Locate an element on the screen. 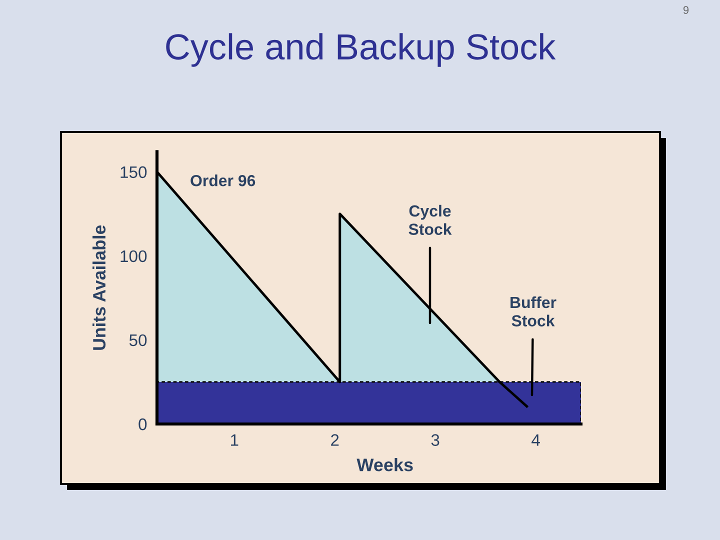 This screenshot has width=720, height=540. annotation: Order 96 is located at coordinates (223, 180).